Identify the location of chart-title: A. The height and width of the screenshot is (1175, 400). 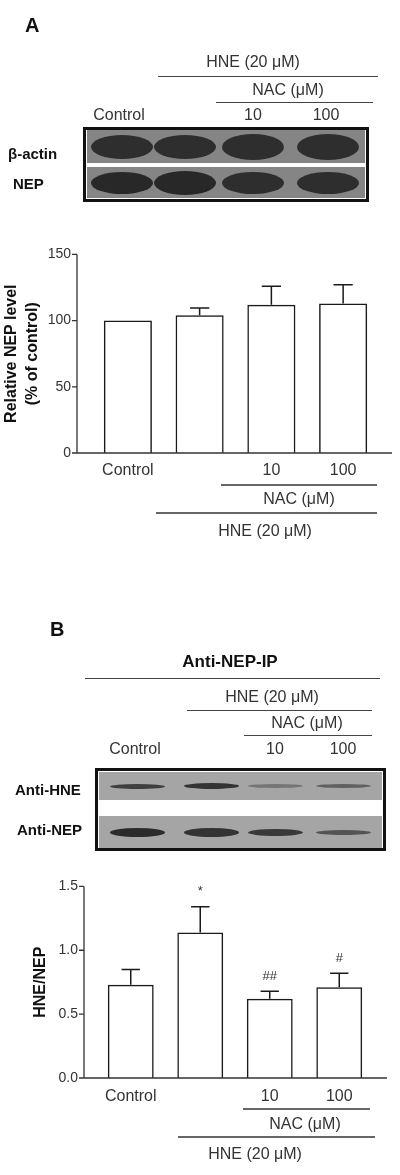
(32, 25).